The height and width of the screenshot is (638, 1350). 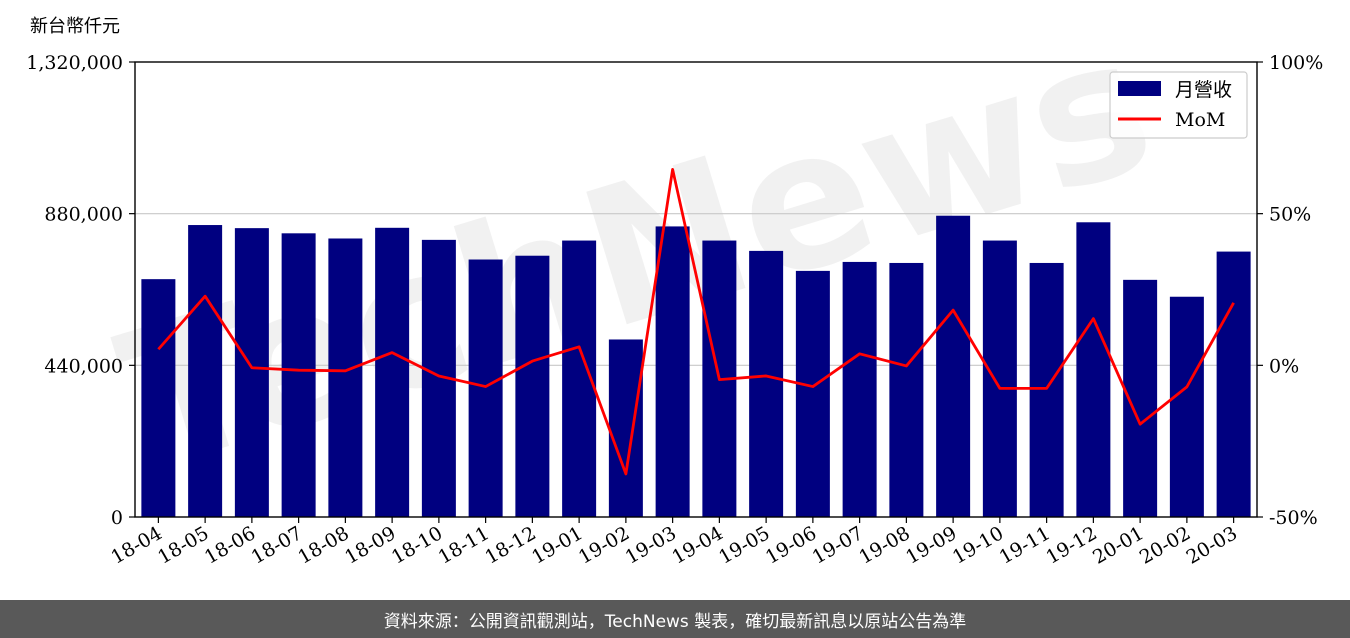 What do you see at coordinates (136, 545) in the screenshot?
I see `xtick-label-18-04: 18-04` at bounding box center [136, 545].